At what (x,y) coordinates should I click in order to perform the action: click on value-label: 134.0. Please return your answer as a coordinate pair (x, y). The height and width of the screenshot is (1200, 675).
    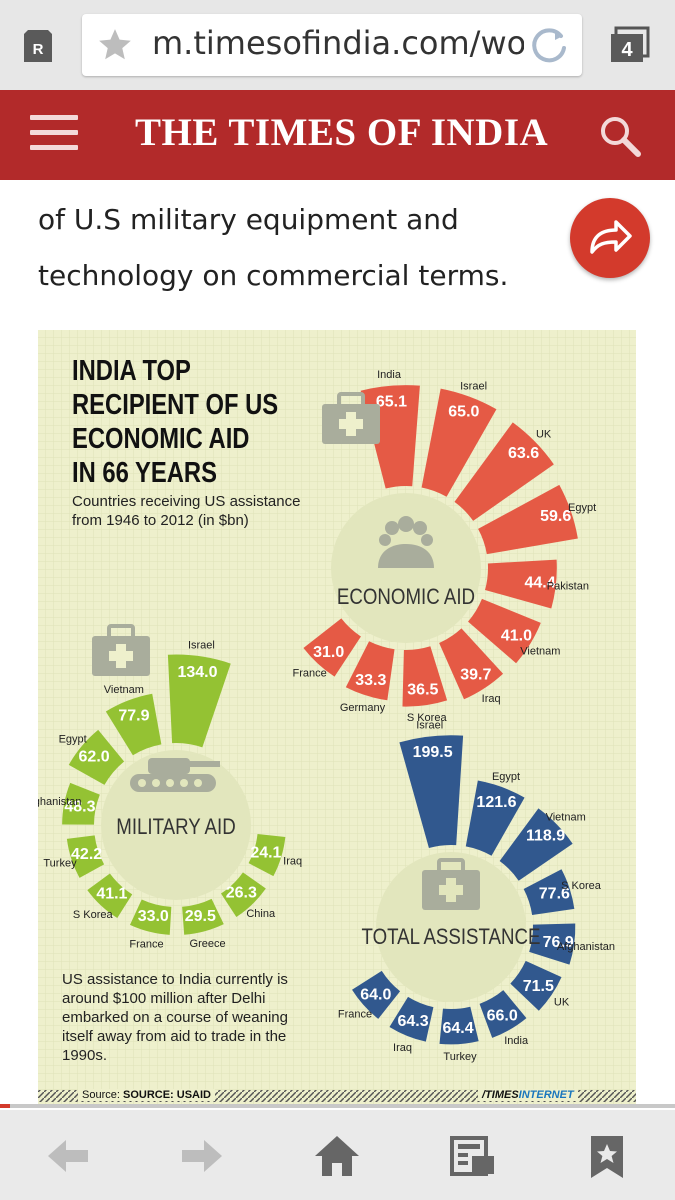
    Looking at the image, I should click on (197, 672).